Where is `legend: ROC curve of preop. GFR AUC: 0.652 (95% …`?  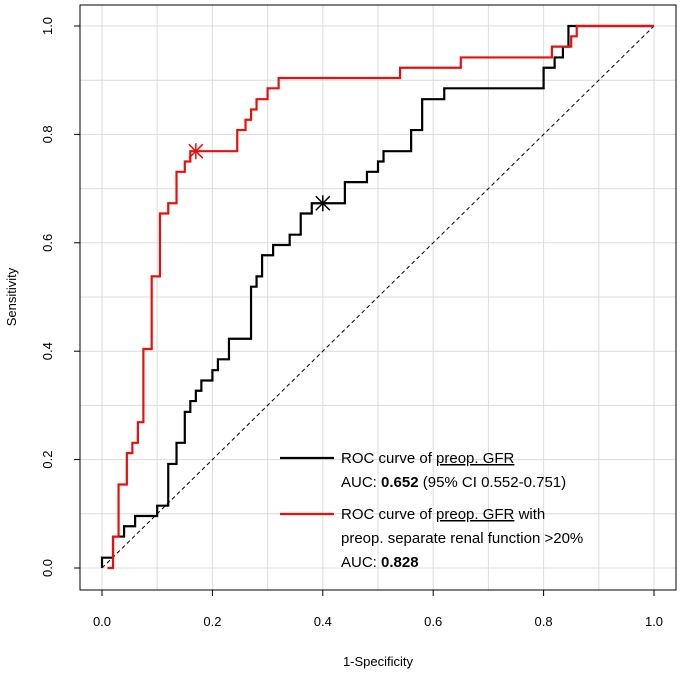
legend: ROC curve of preop. GFR AUC: 0.652 (95% … is located at coordinates (431, 510).